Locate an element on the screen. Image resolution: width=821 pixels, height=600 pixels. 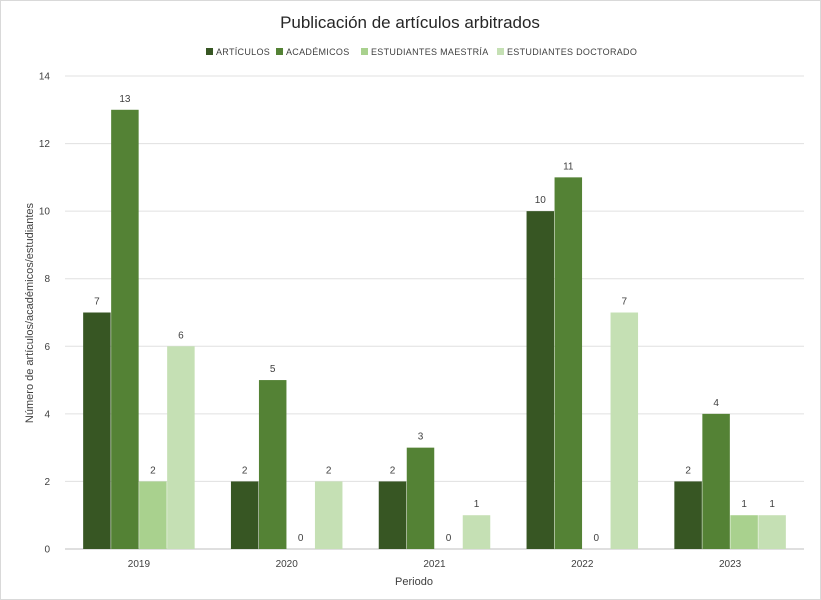
data-label: 10 is located at coordinates (541, 200).